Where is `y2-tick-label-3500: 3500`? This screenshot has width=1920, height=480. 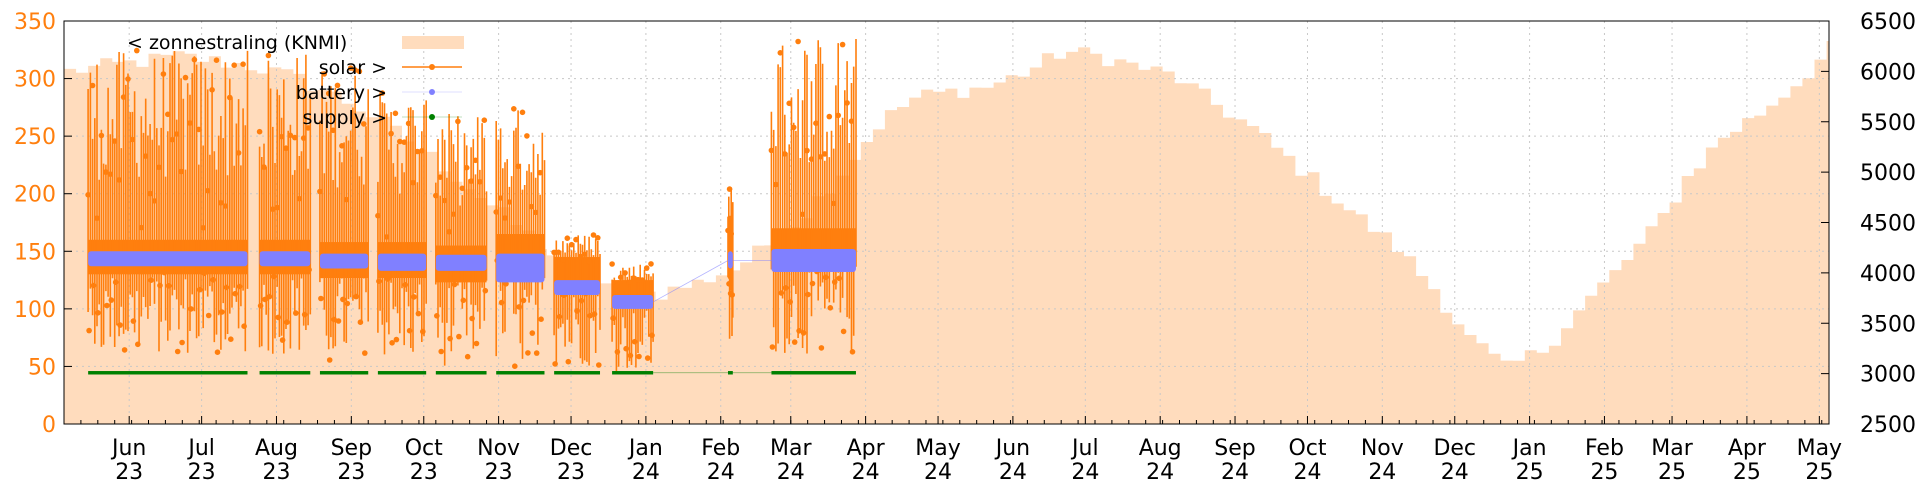
y2-tick-label-3500: 3500 is located at coordinates (1888, 324).